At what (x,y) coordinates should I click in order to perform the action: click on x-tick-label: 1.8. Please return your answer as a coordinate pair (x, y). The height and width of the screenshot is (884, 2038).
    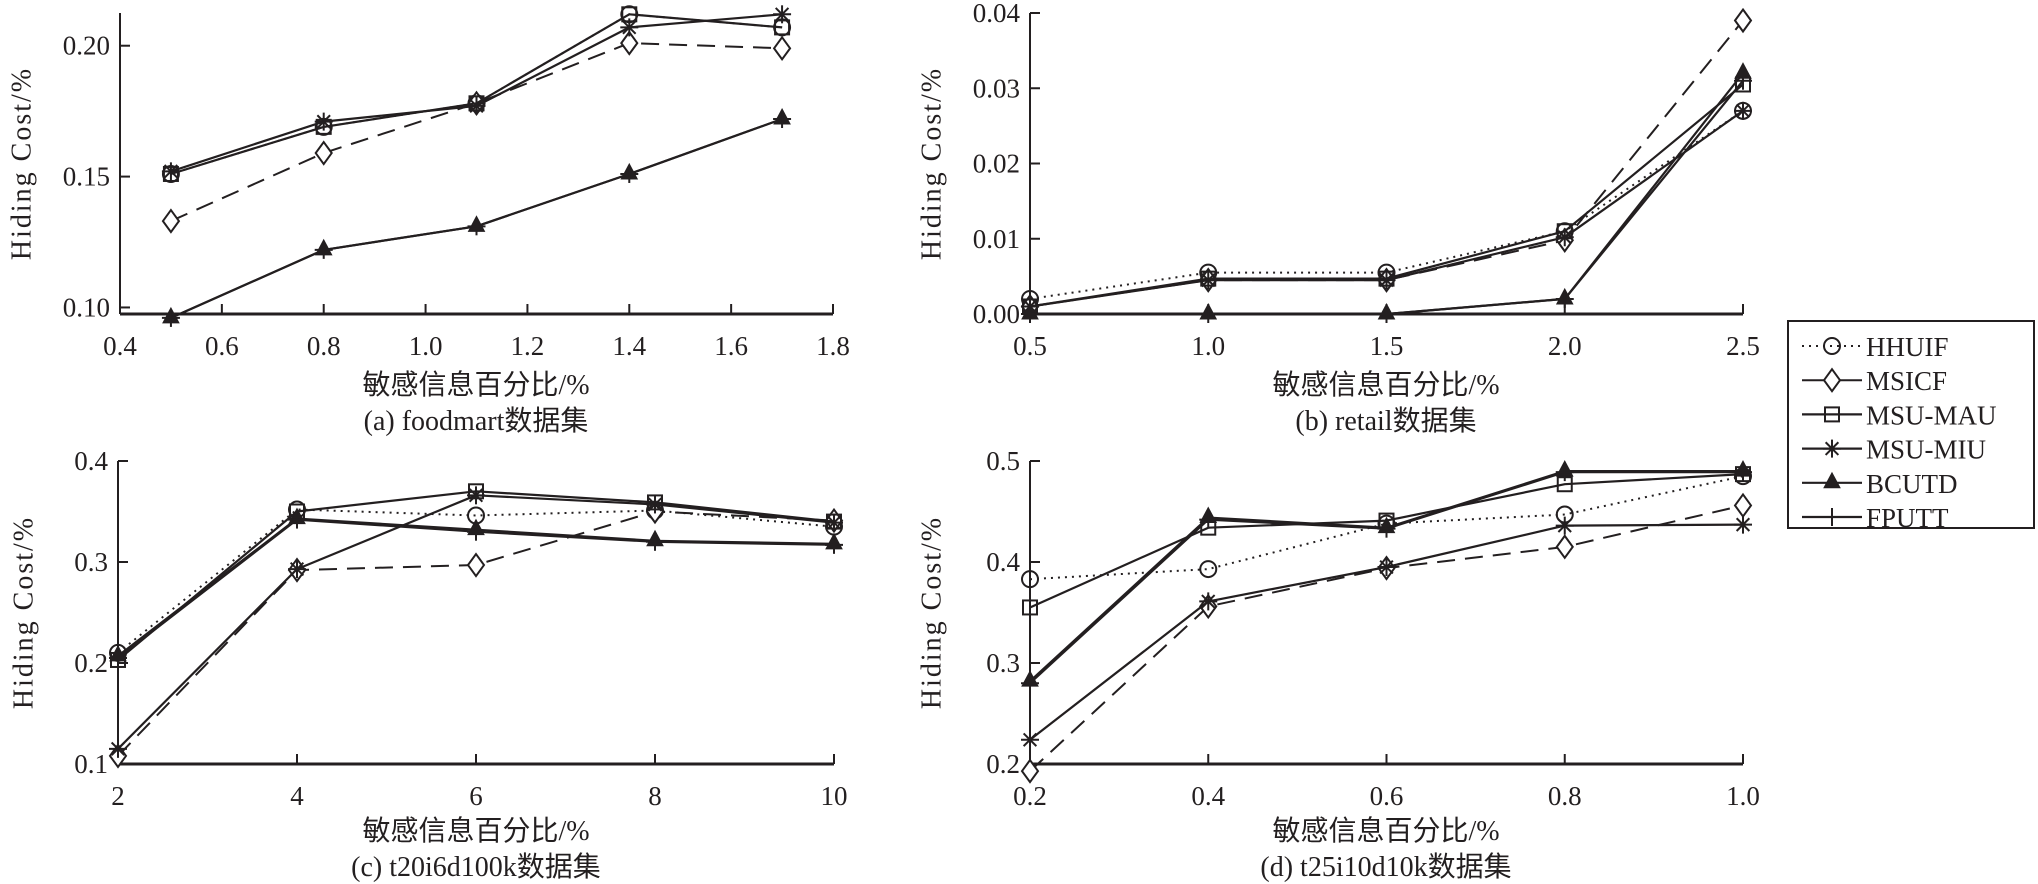
    Looking at the image, I should click on (833, 346).